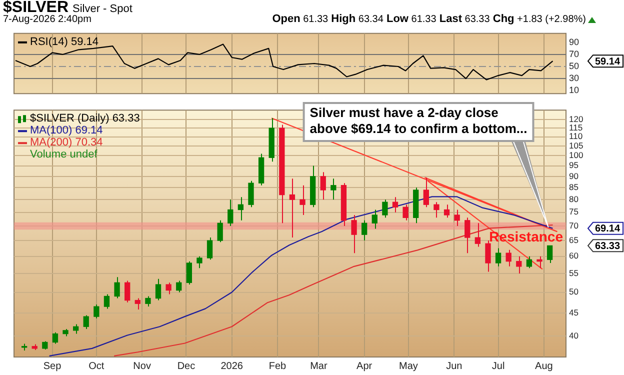  I want to click on x-tick-label: 2026, so click(232, 366).